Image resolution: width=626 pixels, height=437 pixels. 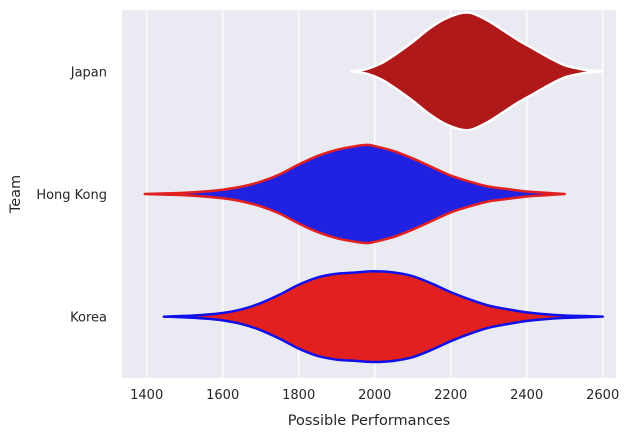 What do you see at coordinates (526, 395) in the screenshot?
I see `x-tick-label: 2400` at bounding box center [526, 395].